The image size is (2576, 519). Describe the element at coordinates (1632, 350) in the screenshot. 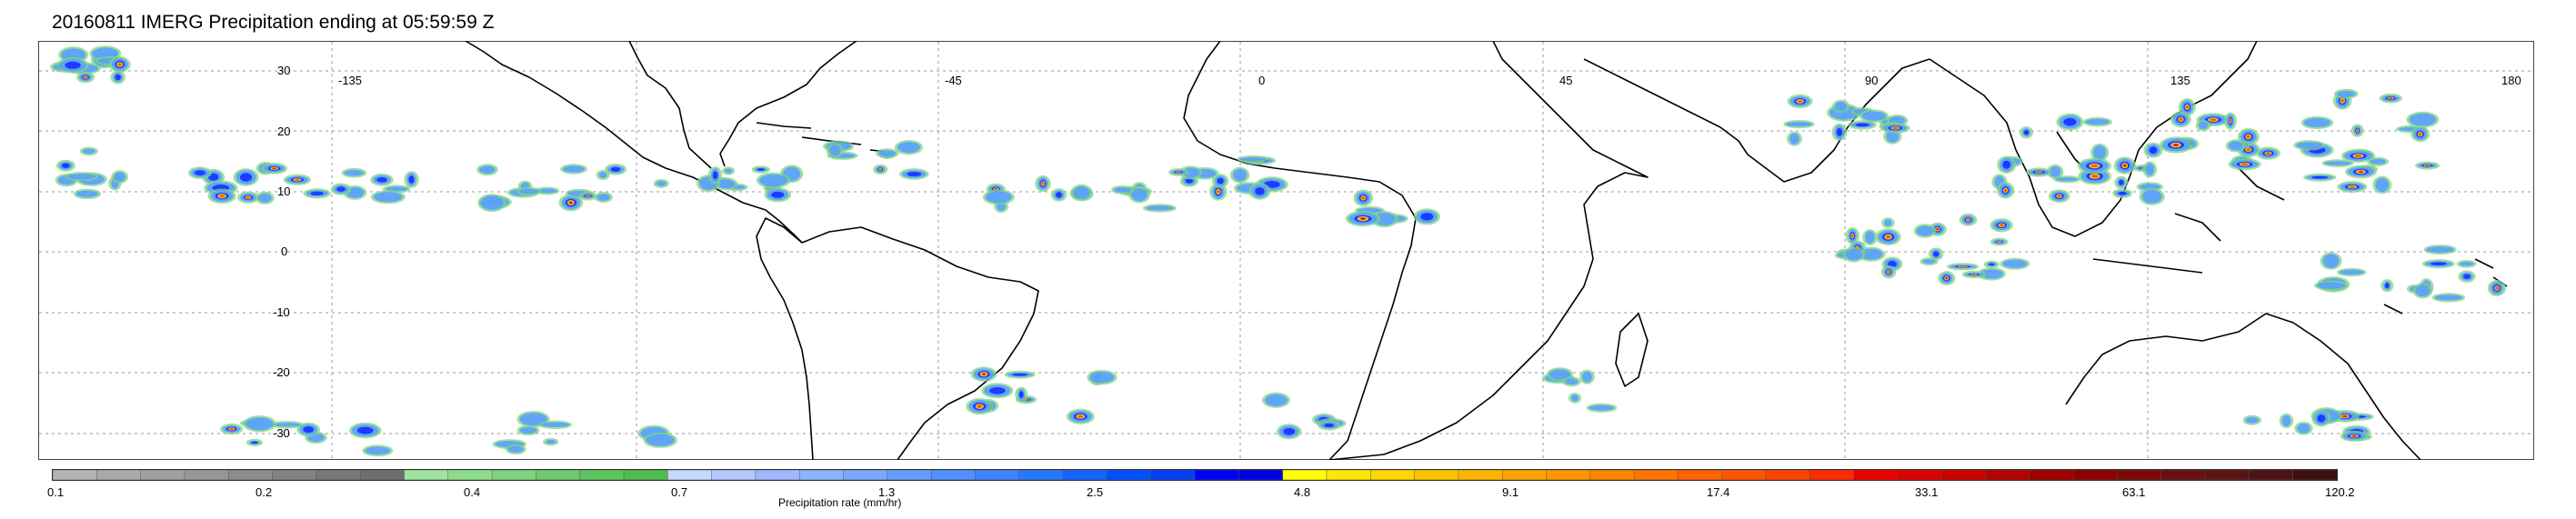

I see `coast-madagascar` at that location.